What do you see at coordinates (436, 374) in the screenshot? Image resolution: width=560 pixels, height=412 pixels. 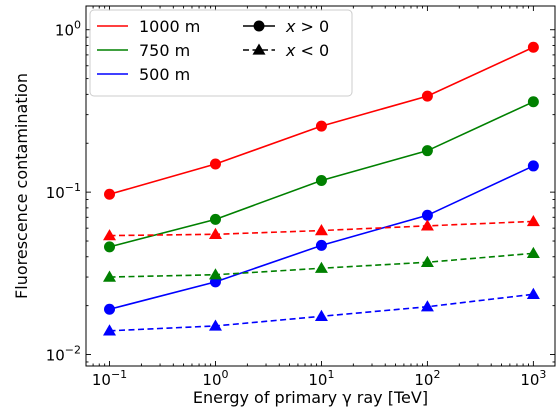 I see `tick-exponent: 2` at bounding box center [436, 374].